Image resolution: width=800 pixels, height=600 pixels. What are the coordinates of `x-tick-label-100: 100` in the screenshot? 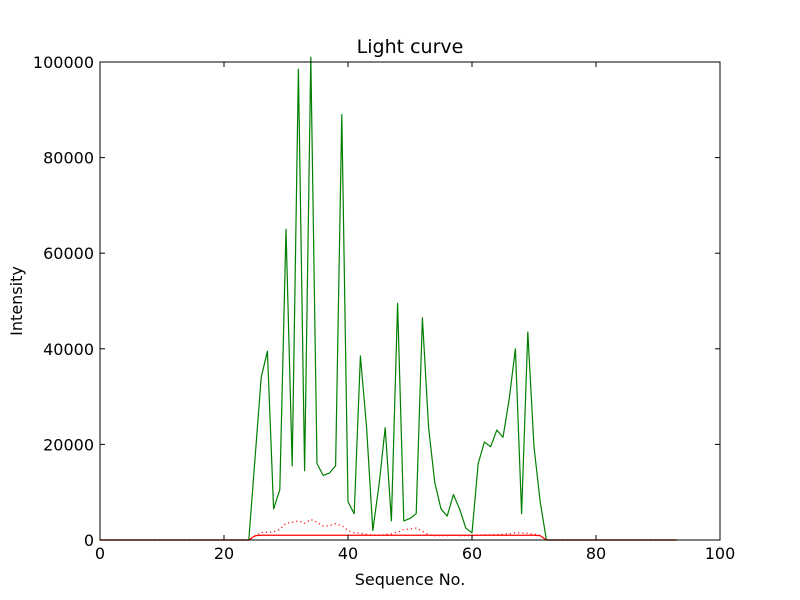 It's located at (720, 553).